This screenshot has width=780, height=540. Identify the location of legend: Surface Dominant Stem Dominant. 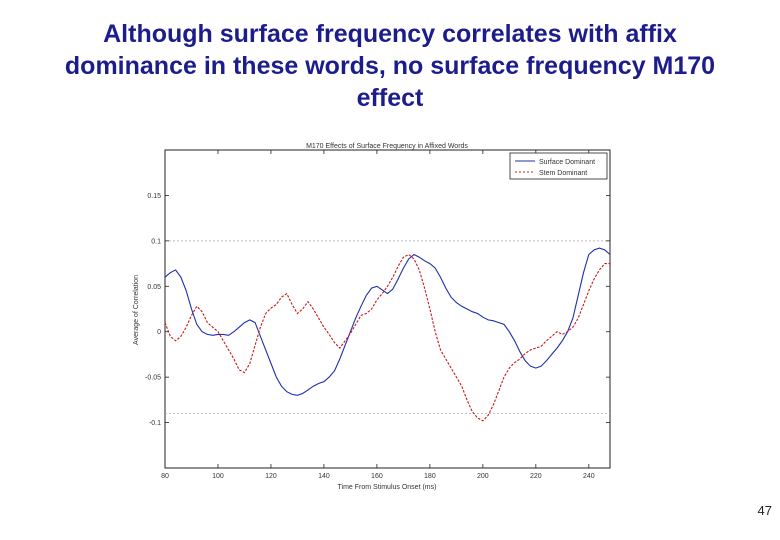
(558, 166).